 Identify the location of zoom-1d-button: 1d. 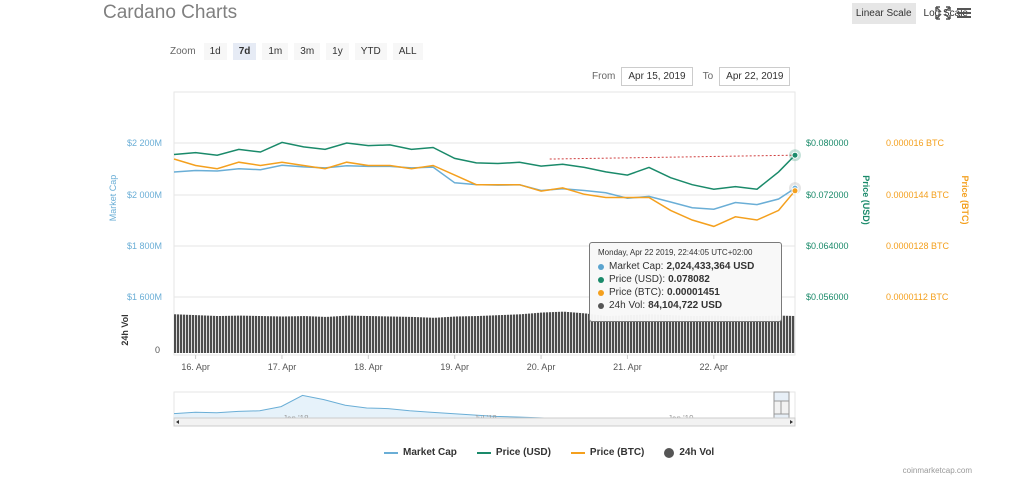
(215, 51).